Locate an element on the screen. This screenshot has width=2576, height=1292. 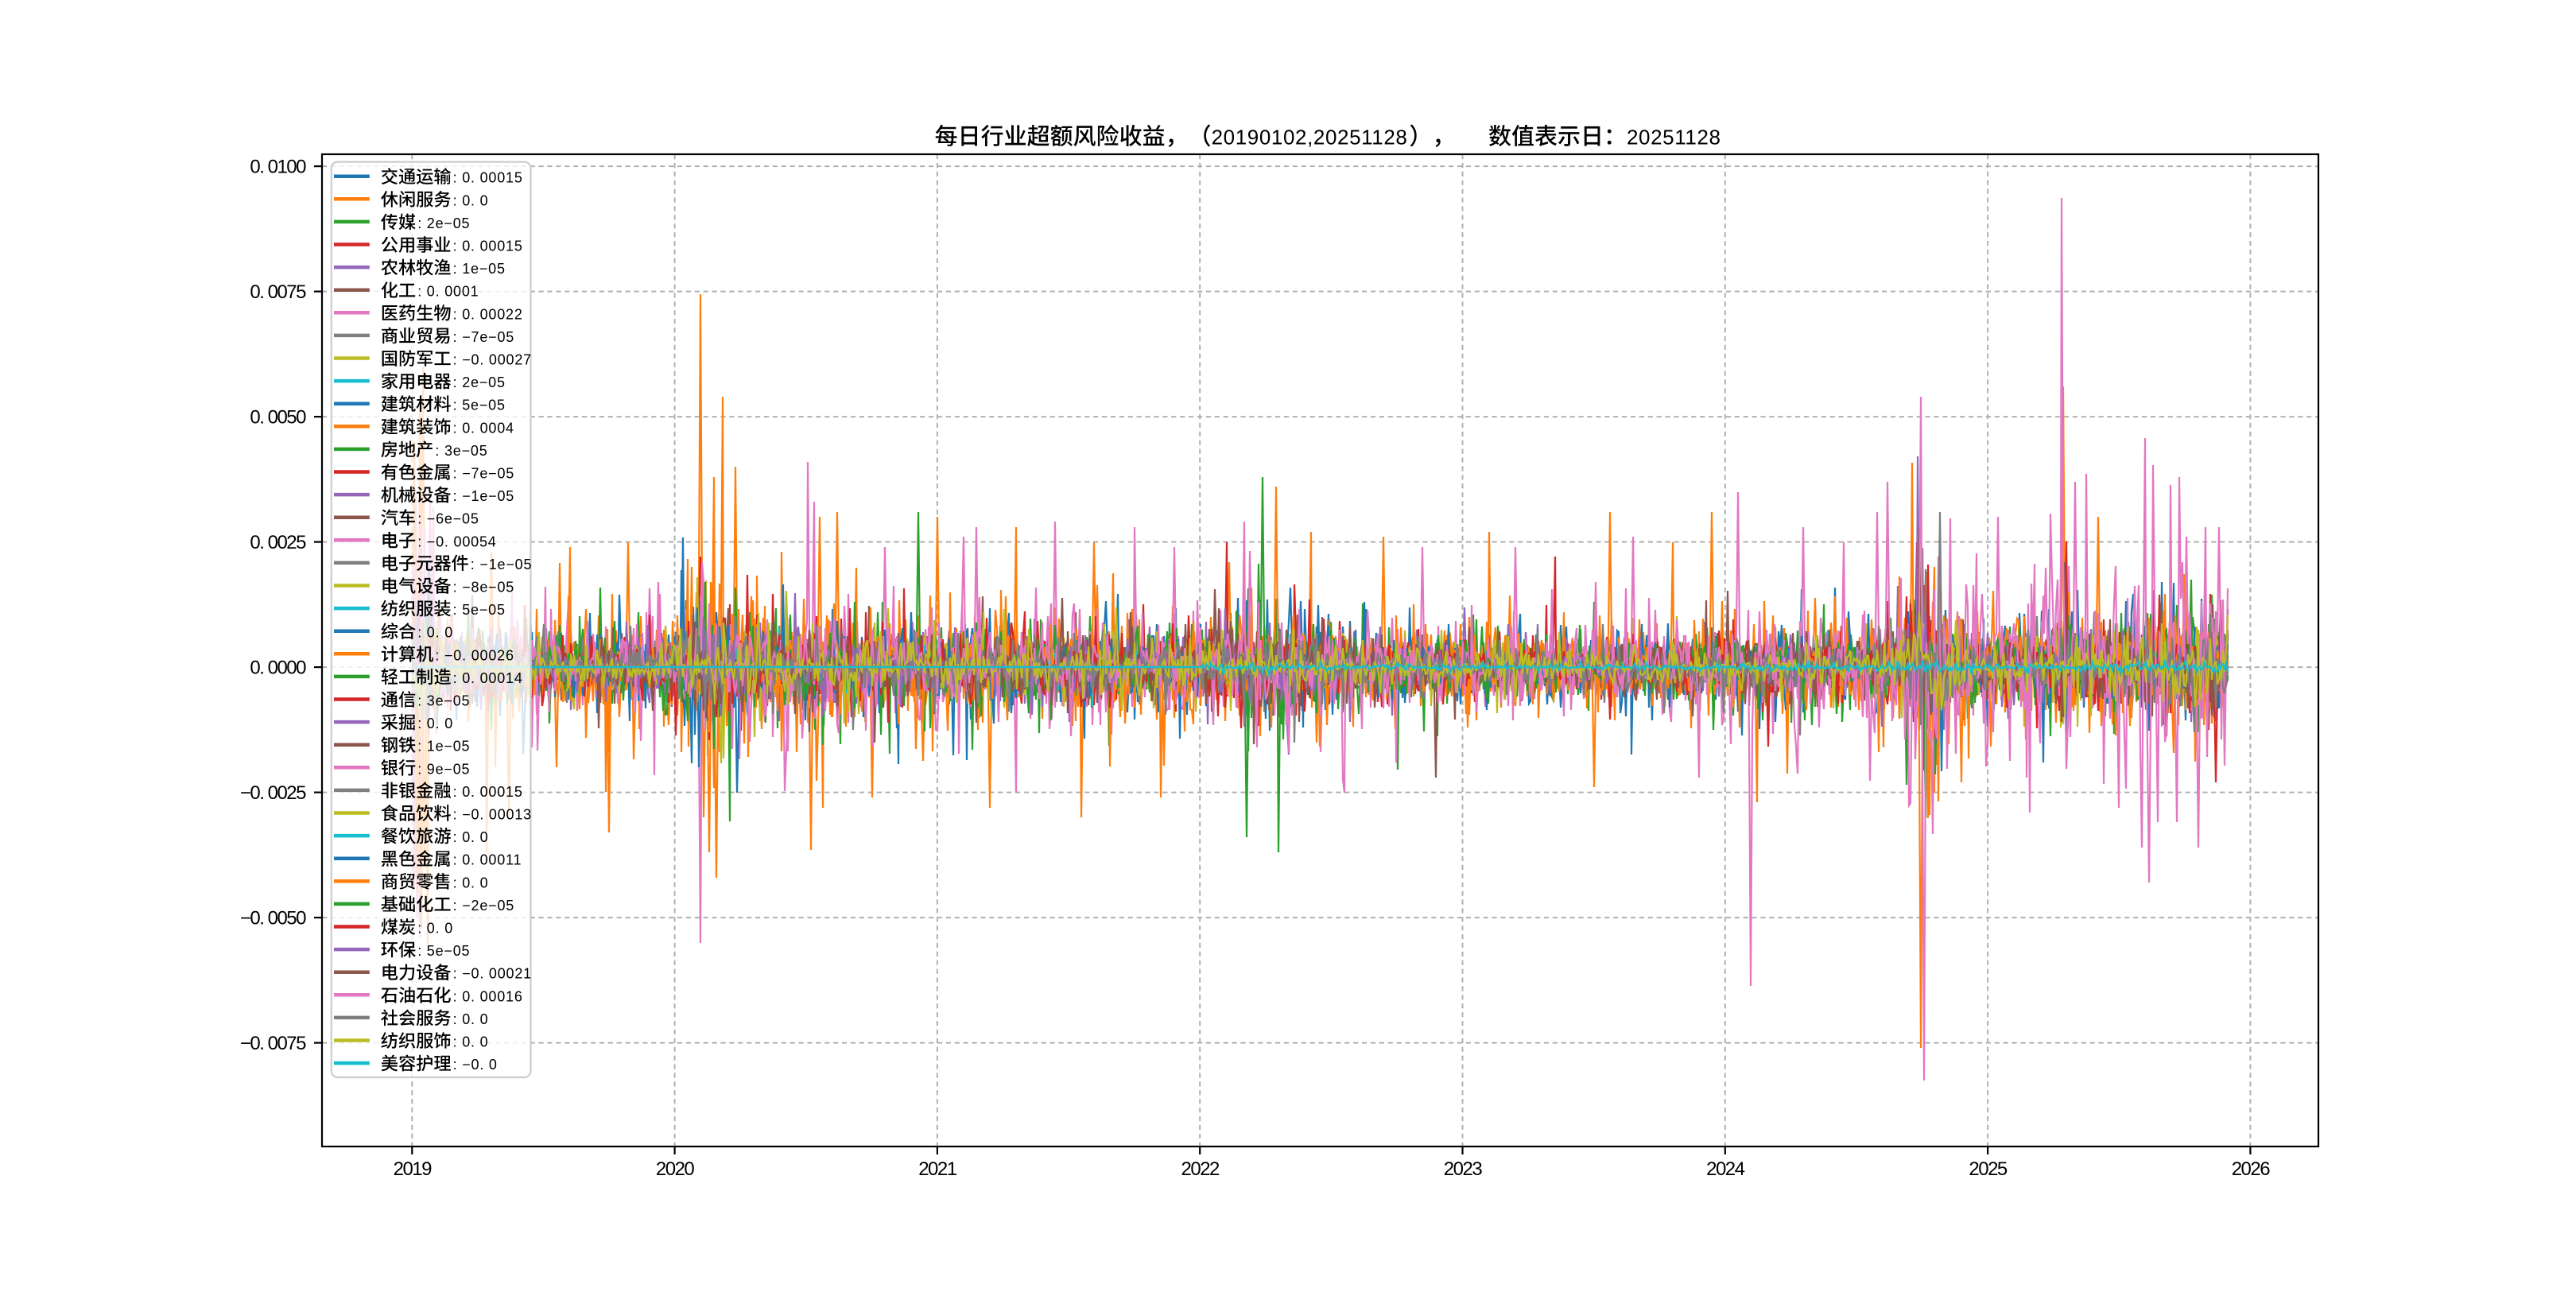
svg-text: −0. 0025 is located at coordinates (273, 793).